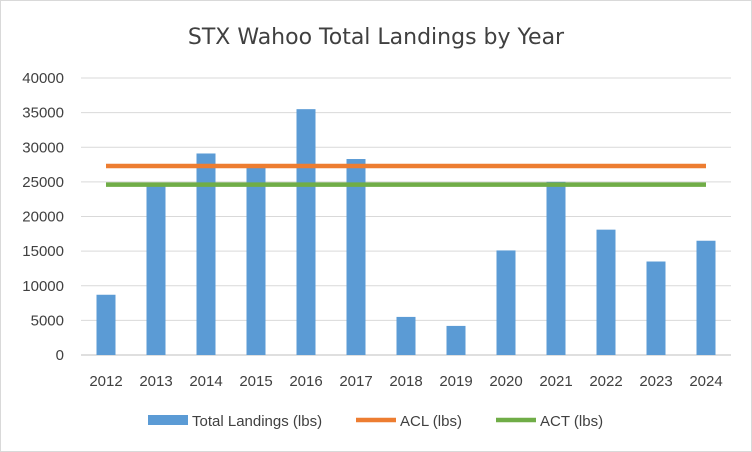 This screenshot has width=752, height=452. What do you see at coordinates (60, 355) in the screenshot?
I see `y-tick-label: 0` at bounding box center [60, 355].